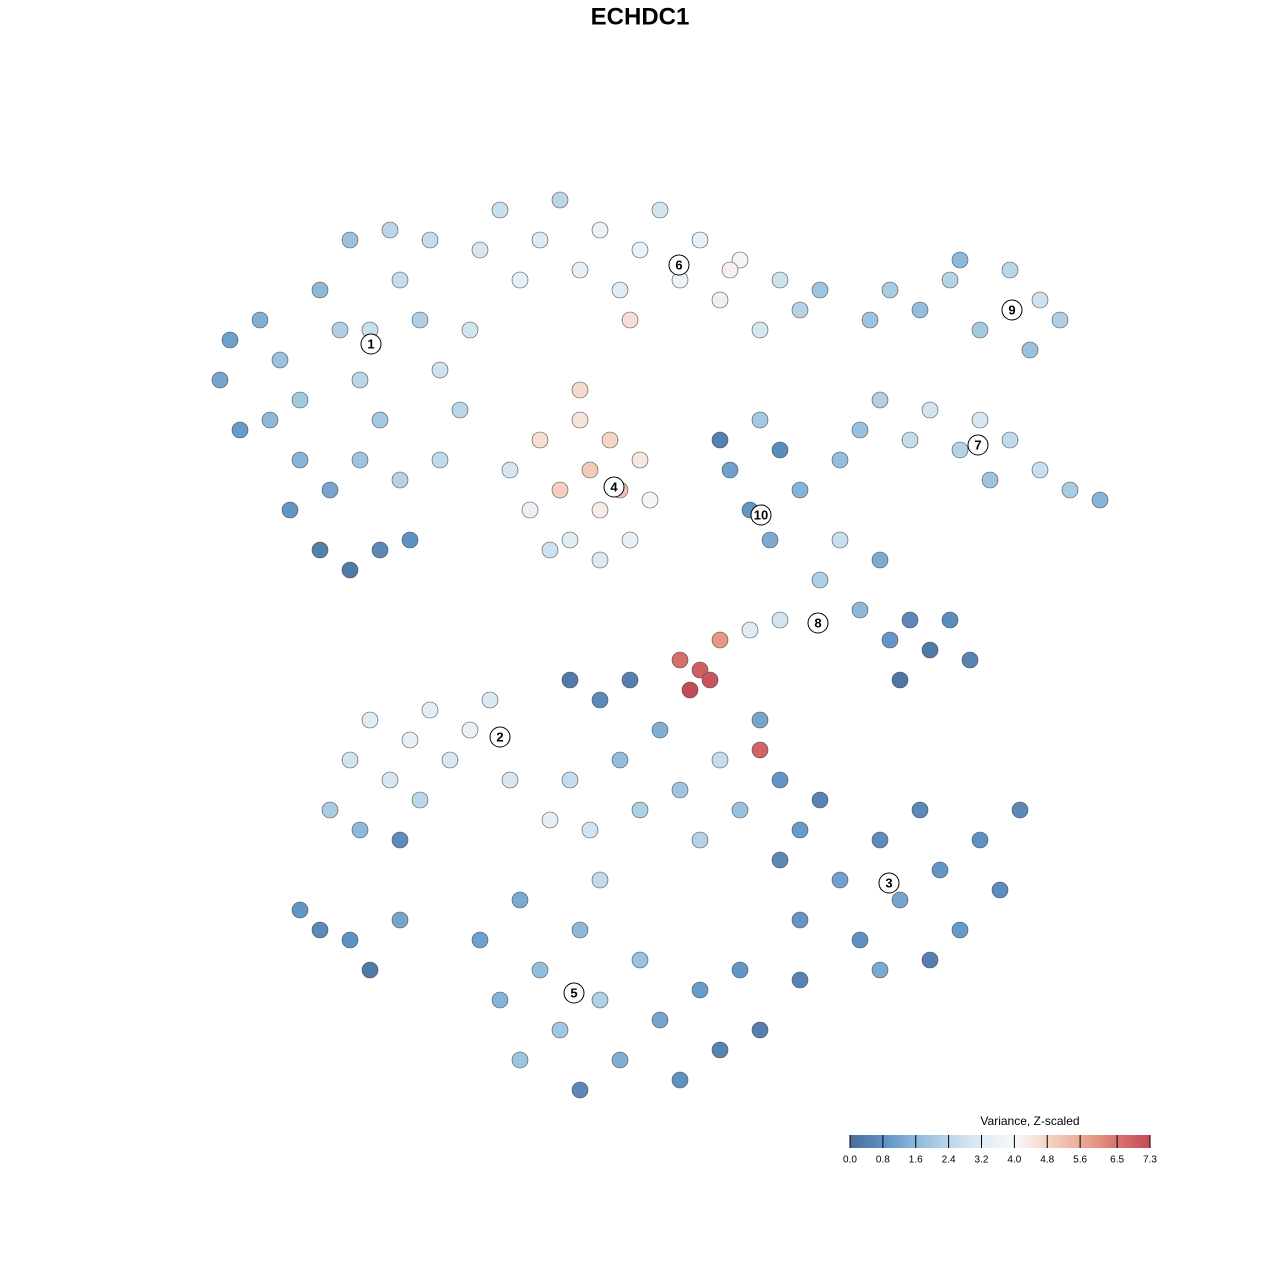 This screenshot has width=1280, height=1280. Describe the element at coordinates (883, 1160) in the screenshot. I see `colorbar-tick-label: 0.8` at that location.